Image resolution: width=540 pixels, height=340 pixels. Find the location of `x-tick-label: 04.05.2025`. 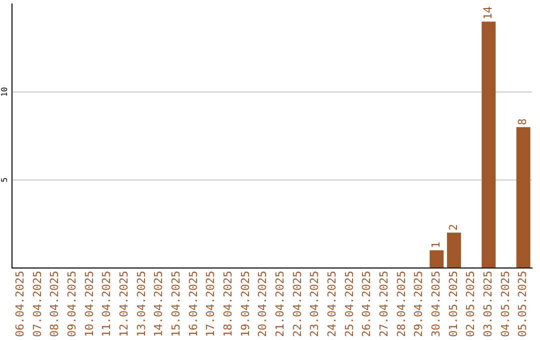

x-tick-label: 04.05.2025 is located at coordinates (505, 304).